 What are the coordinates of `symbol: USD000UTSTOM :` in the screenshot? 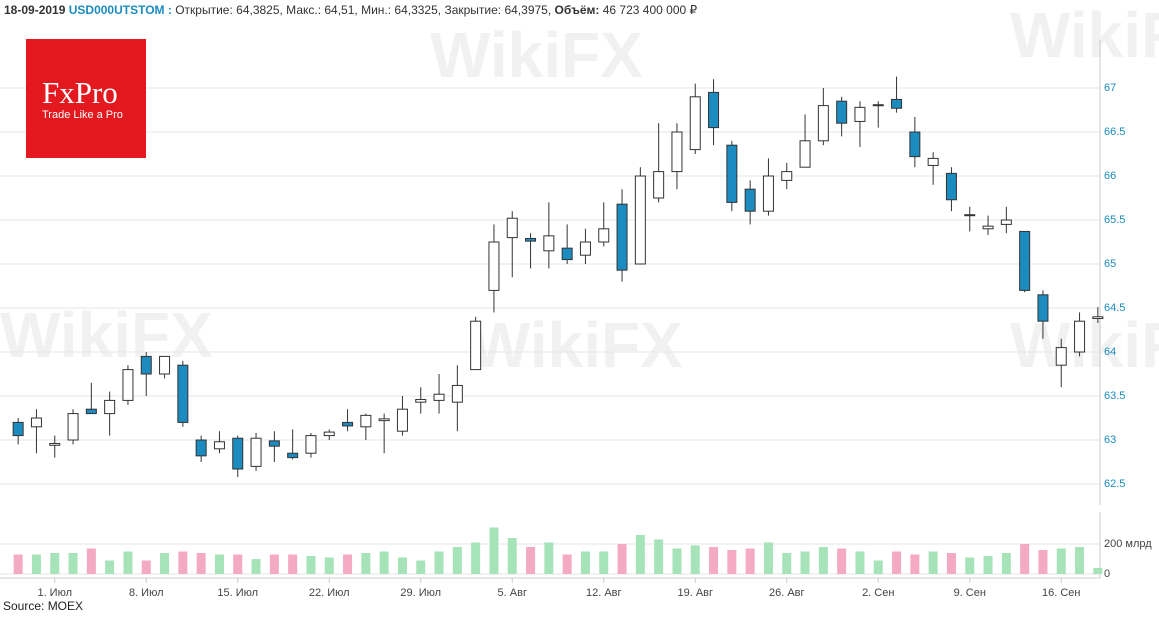 It's located at (120, 10).